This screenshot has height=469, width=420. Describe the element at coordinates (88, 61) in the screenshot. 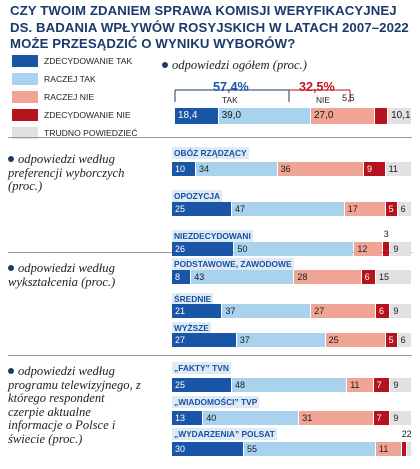

I see `legend-label: ZDECYDOWANIE TAK` at that location.